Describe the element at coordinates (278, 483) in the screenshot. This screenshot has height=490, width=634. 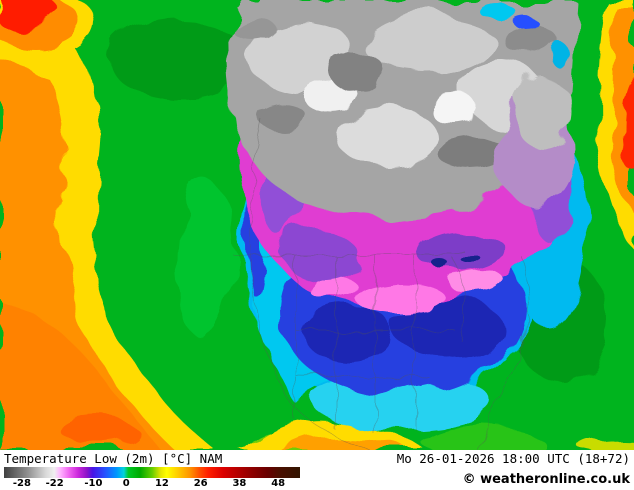
I see `legend-tick: 48` at that location.